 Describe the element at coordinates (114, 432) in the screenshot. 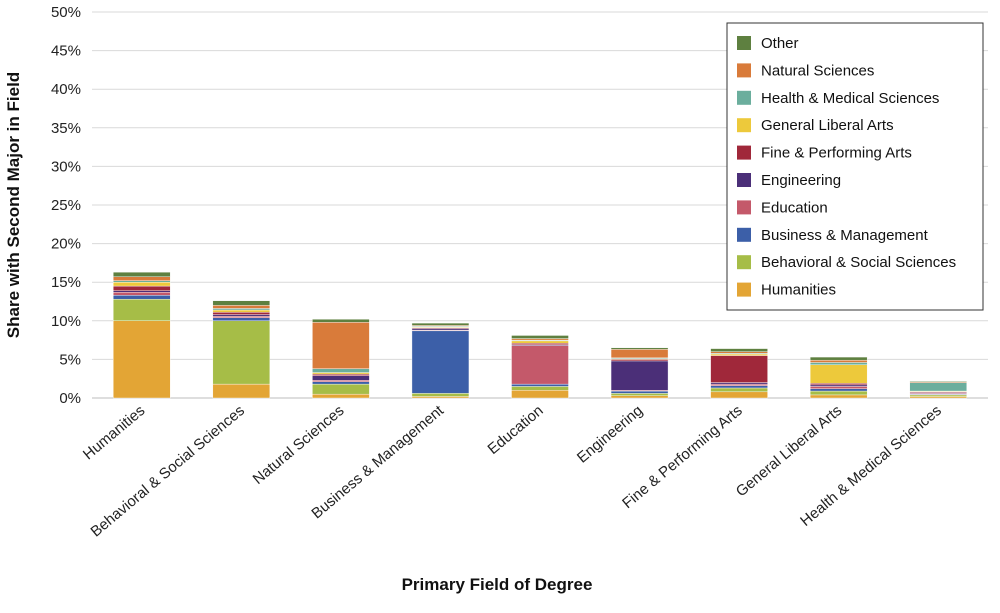

I see `x-tick-label: Humanities` at that location.